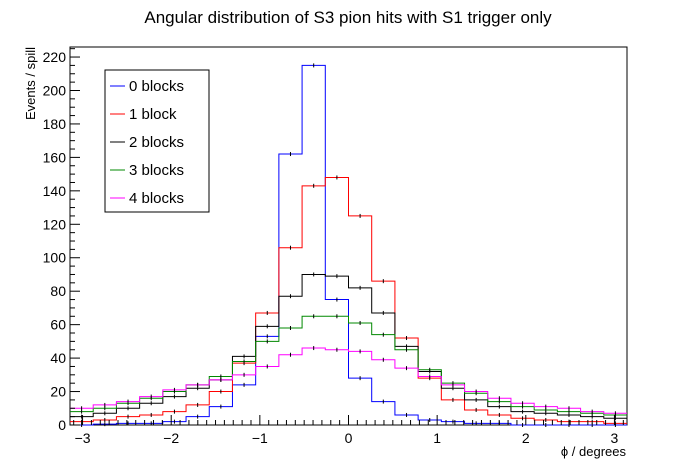 The height and width of the screenshot is (472, 696). Describe the element at coordinates (58, 392) in the screenshot. I see `y-tick-label: 20` at that location.